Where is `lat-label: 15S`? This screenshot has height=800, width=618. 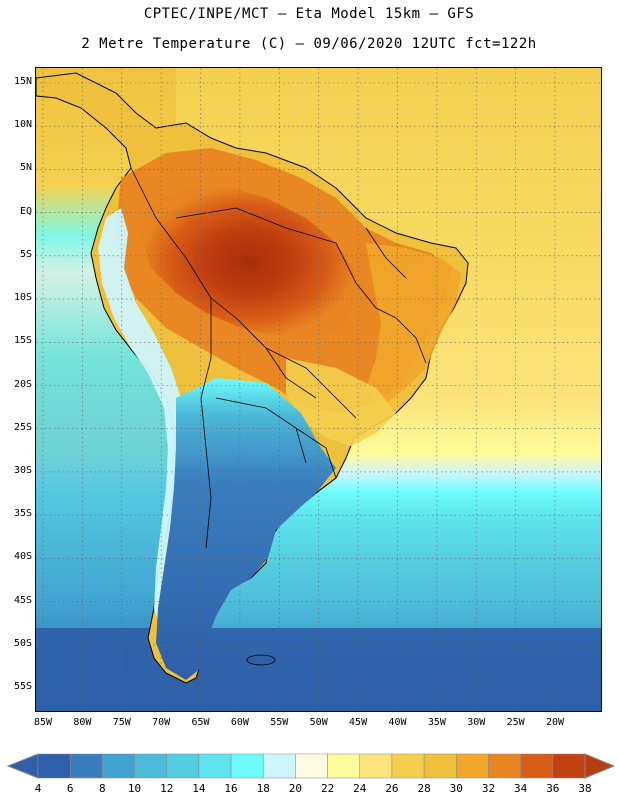
lat-label: 15S is located at coordinates (22, 341).